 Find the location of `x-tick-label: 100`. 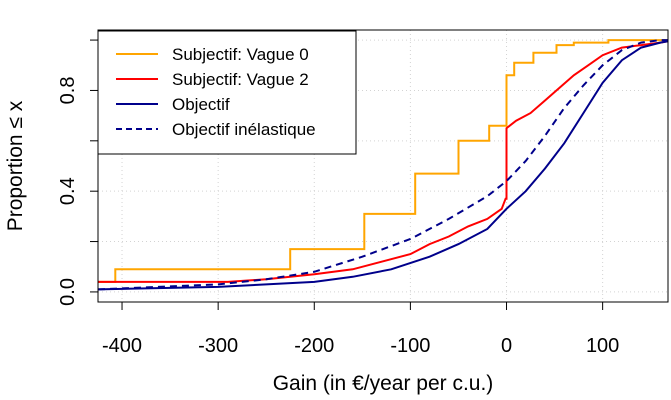

x-tick-label: 100 is located at coordinates (602, 346).